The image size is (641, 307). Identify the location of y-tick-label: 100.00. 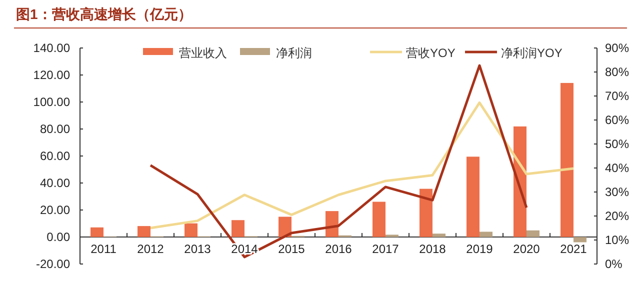
(51, 102).